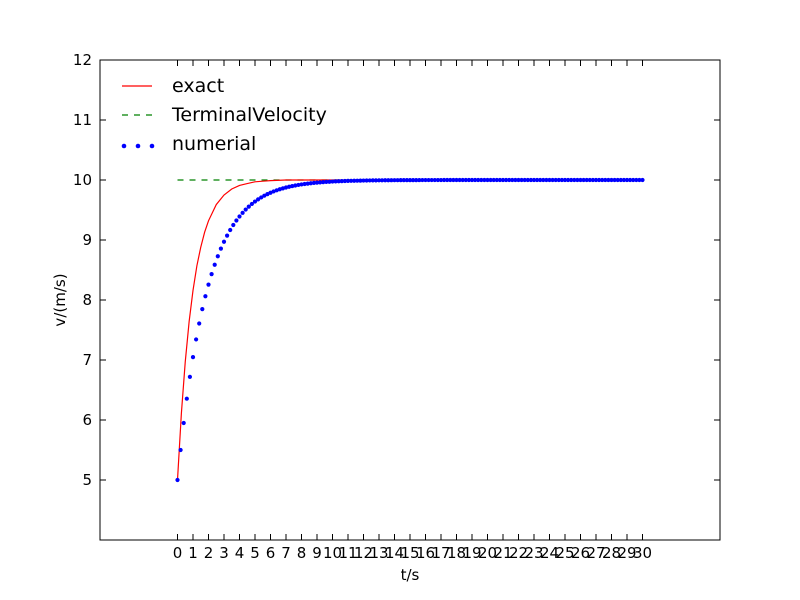 Image resolution: width=800 pixels, height=600 pixels. Describe the element at coordinates (626, 553) in the screenshot. I see `x-tick-label: 29` at that location.